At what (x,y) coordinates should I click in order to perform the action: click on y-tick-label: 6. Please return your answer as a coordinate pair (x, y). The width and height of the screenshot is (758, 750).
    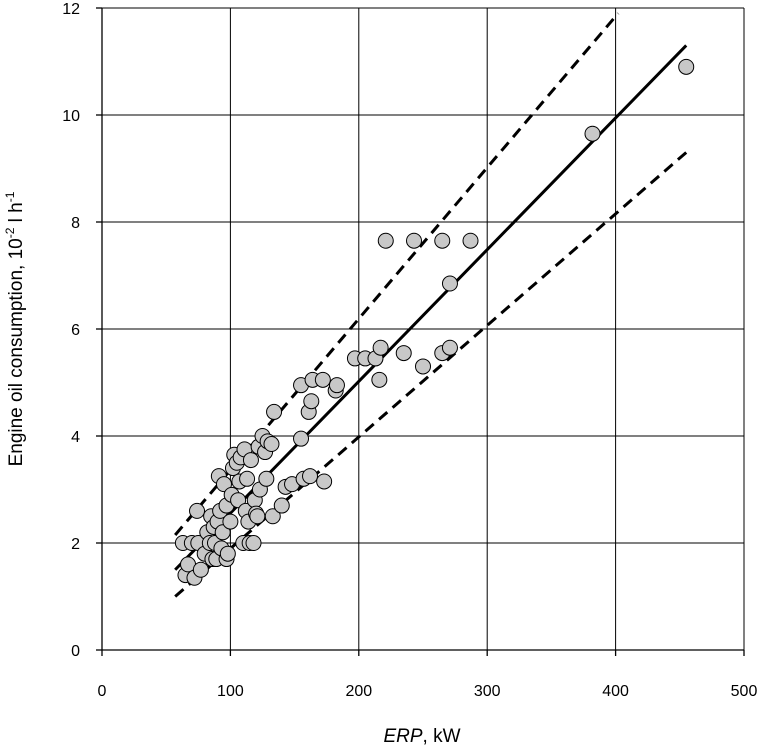
    Looking at the image, I should click on (75, 330).